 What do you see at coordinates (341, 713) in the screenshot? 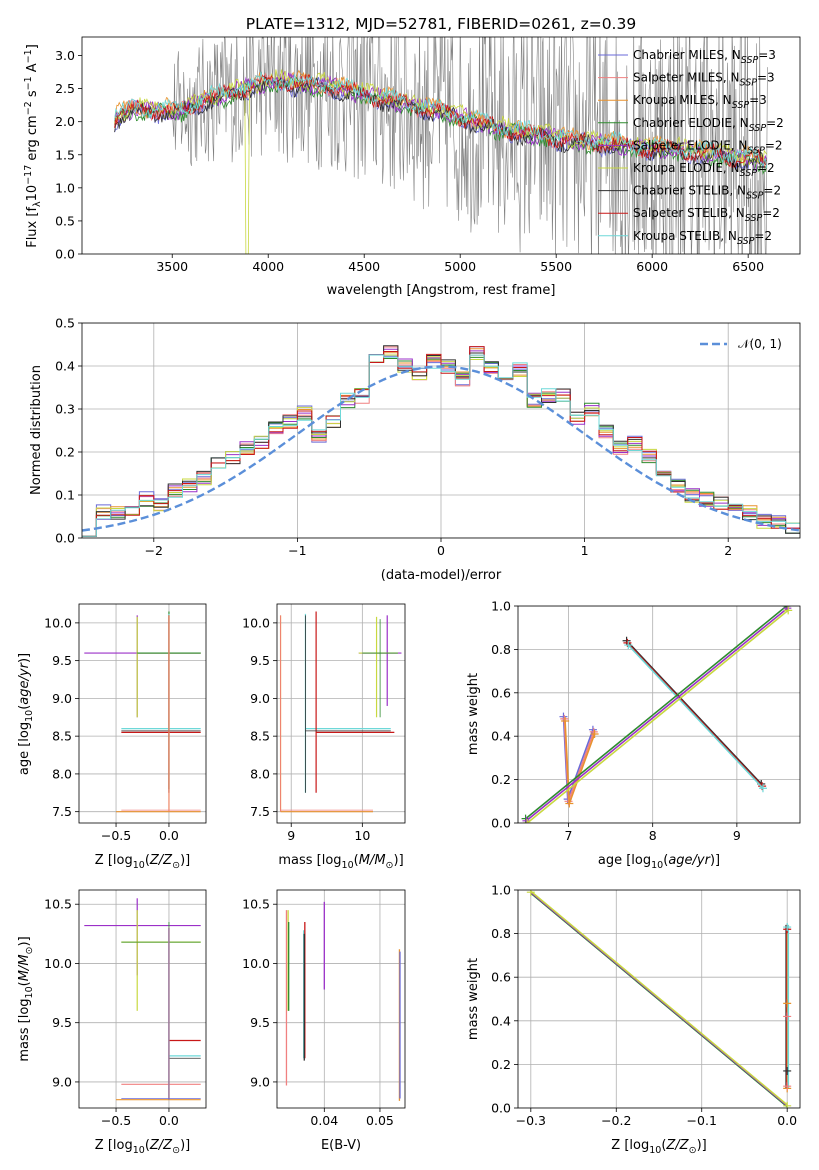
I see `age-vs-mass-panel-plot-area` at bounding box center [341, 713].